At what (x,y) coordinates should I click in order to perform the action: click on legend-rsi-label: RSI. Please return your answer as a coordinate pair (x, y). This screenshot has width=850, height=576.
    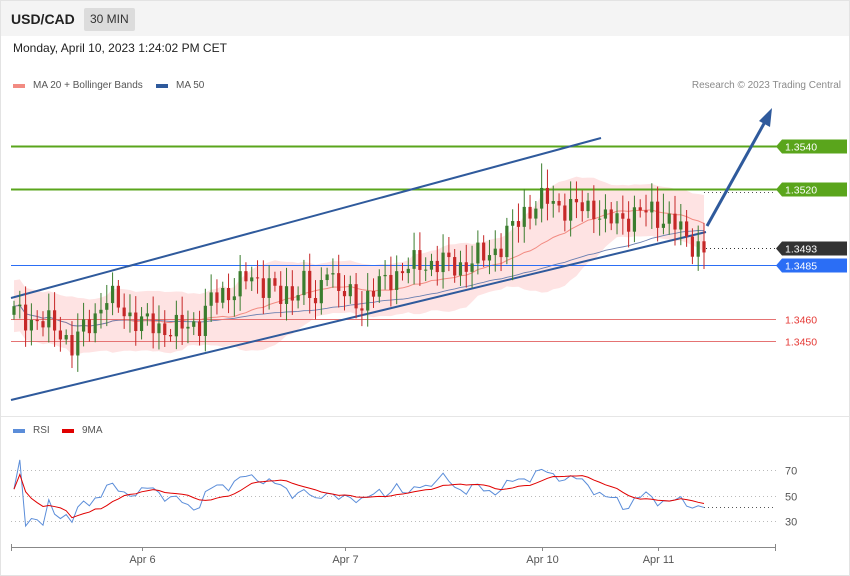
    Looking at the image, I should click on (41, 430).